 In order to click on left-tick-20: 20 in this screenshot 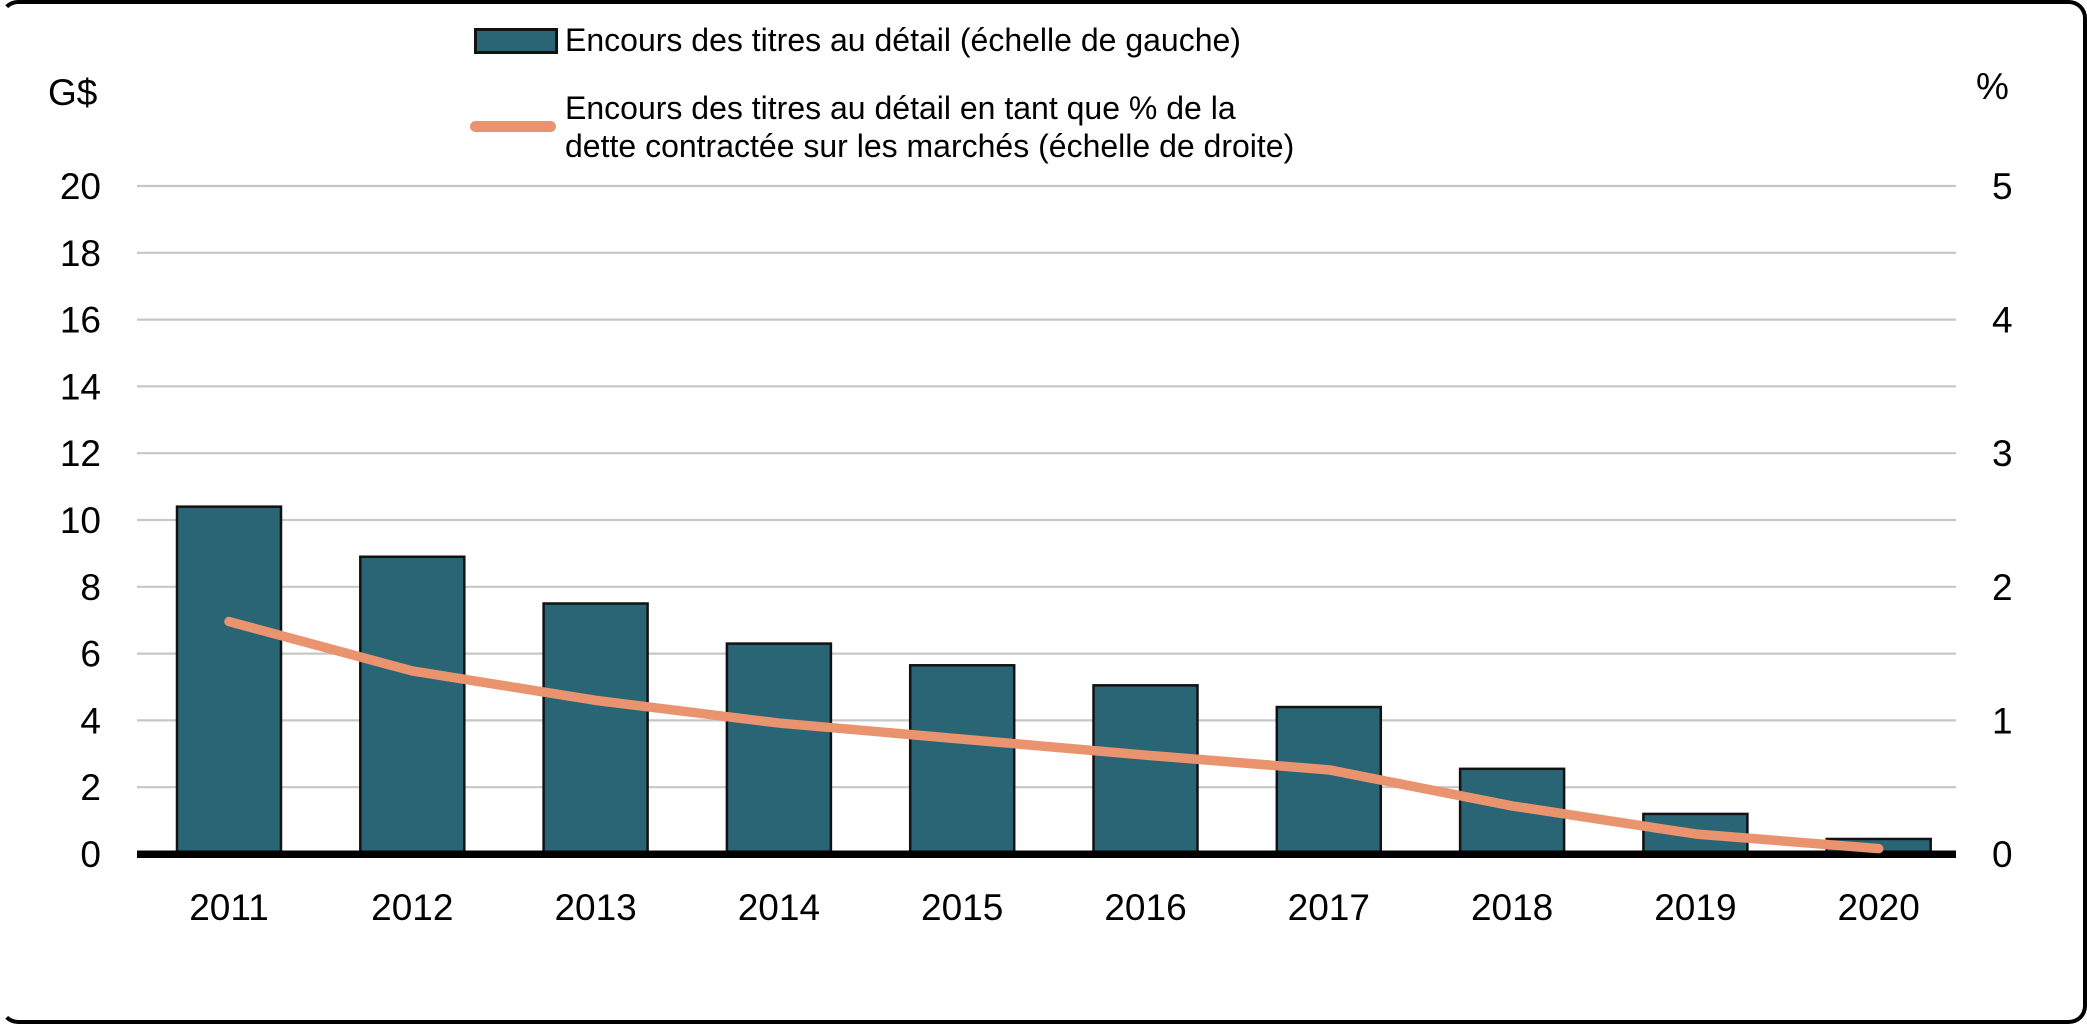, I will do `click(80, 186)`.